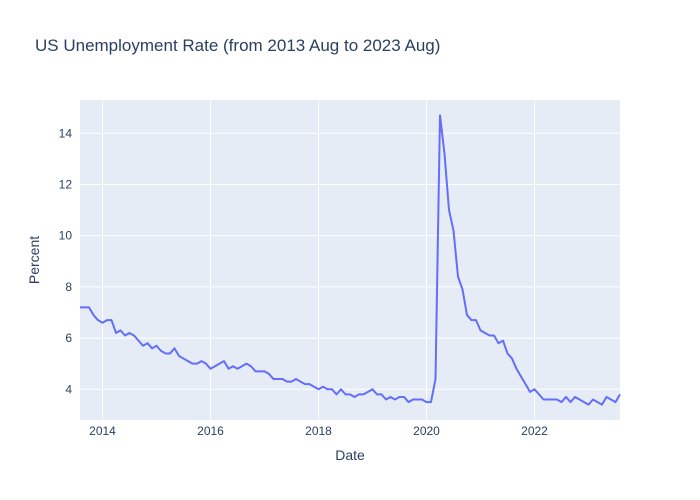  Describe the element at coordinates (210, 431) in the screenshot. I see `x-tick-label: 2016` at that location.